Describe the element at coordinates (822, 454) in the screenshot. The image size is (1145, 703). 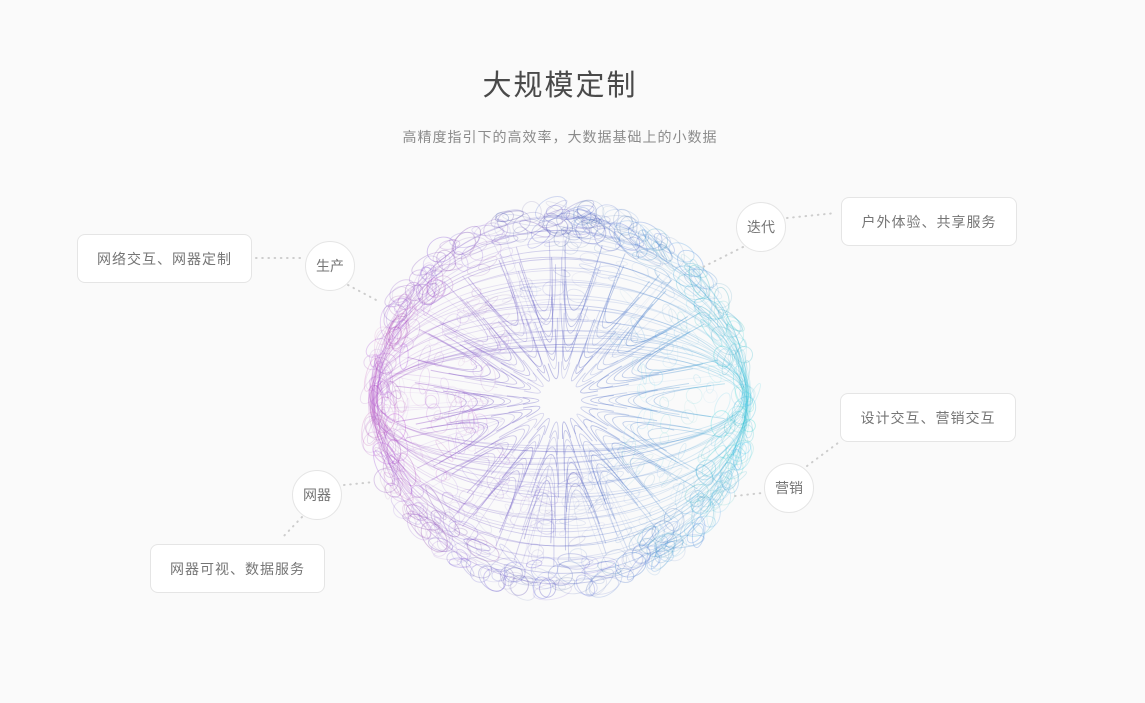
I see `connector-marketing-box-line` at that location.